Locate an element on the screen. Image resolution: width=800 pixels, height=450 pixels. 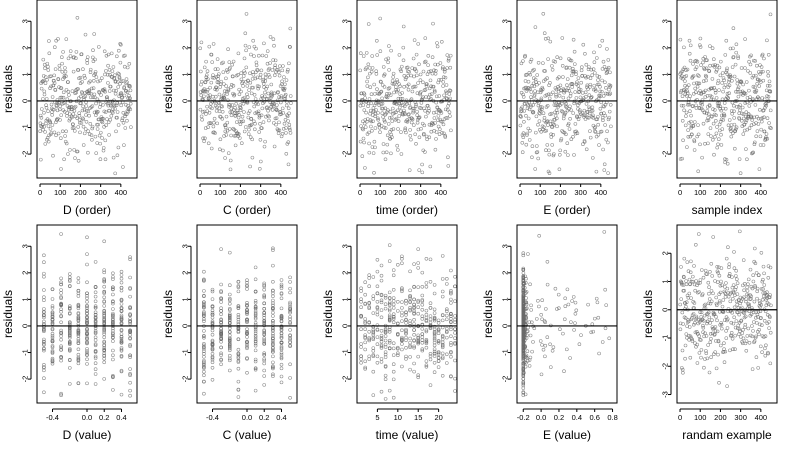
x-tick-label: 0.0 is located at coordinates (87, 417).